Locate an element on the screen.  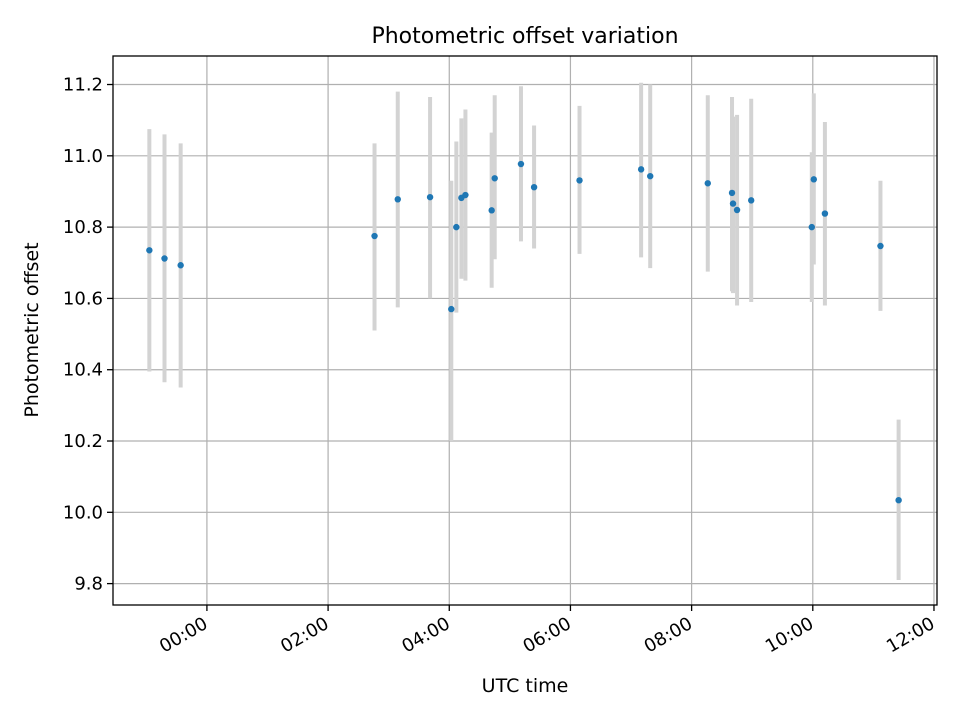
y-axis-label: Photometric offset is located at coordinates (32, 329).